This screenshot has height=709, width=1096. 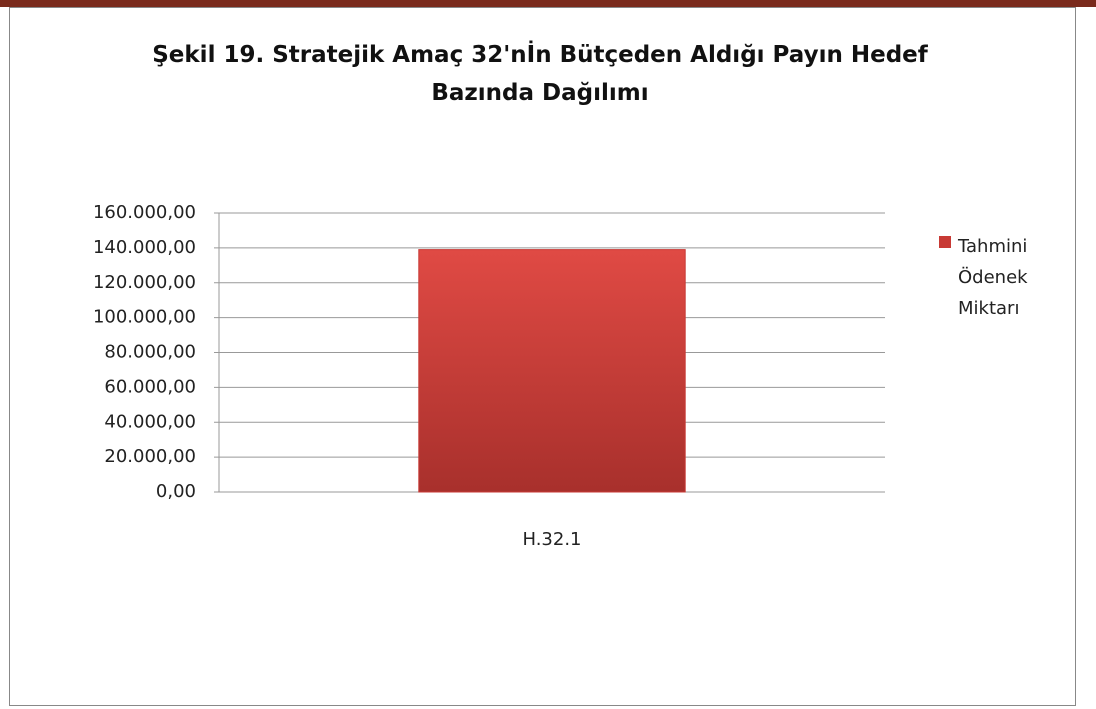 I want to click on y-tick-label: 60.000,00, so click(x=150, y=386).